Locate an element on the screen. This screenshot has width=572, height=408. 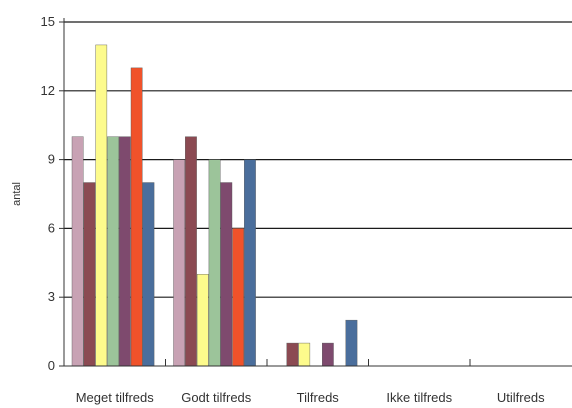
x-tick-label: Godt tilfreds is located at coordinates (216, 397).